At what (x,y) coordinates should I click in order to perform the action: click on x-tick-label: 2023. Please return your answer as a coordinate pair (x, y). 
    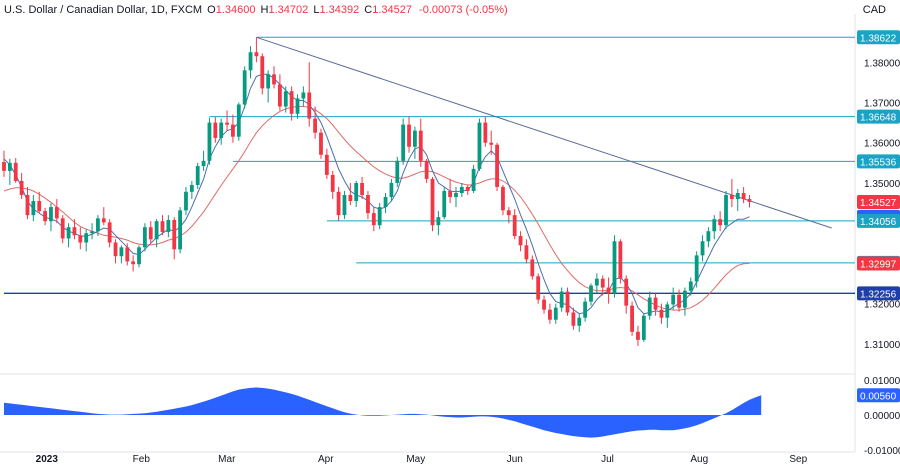
    Looking at the image, I should click on (47, 459).